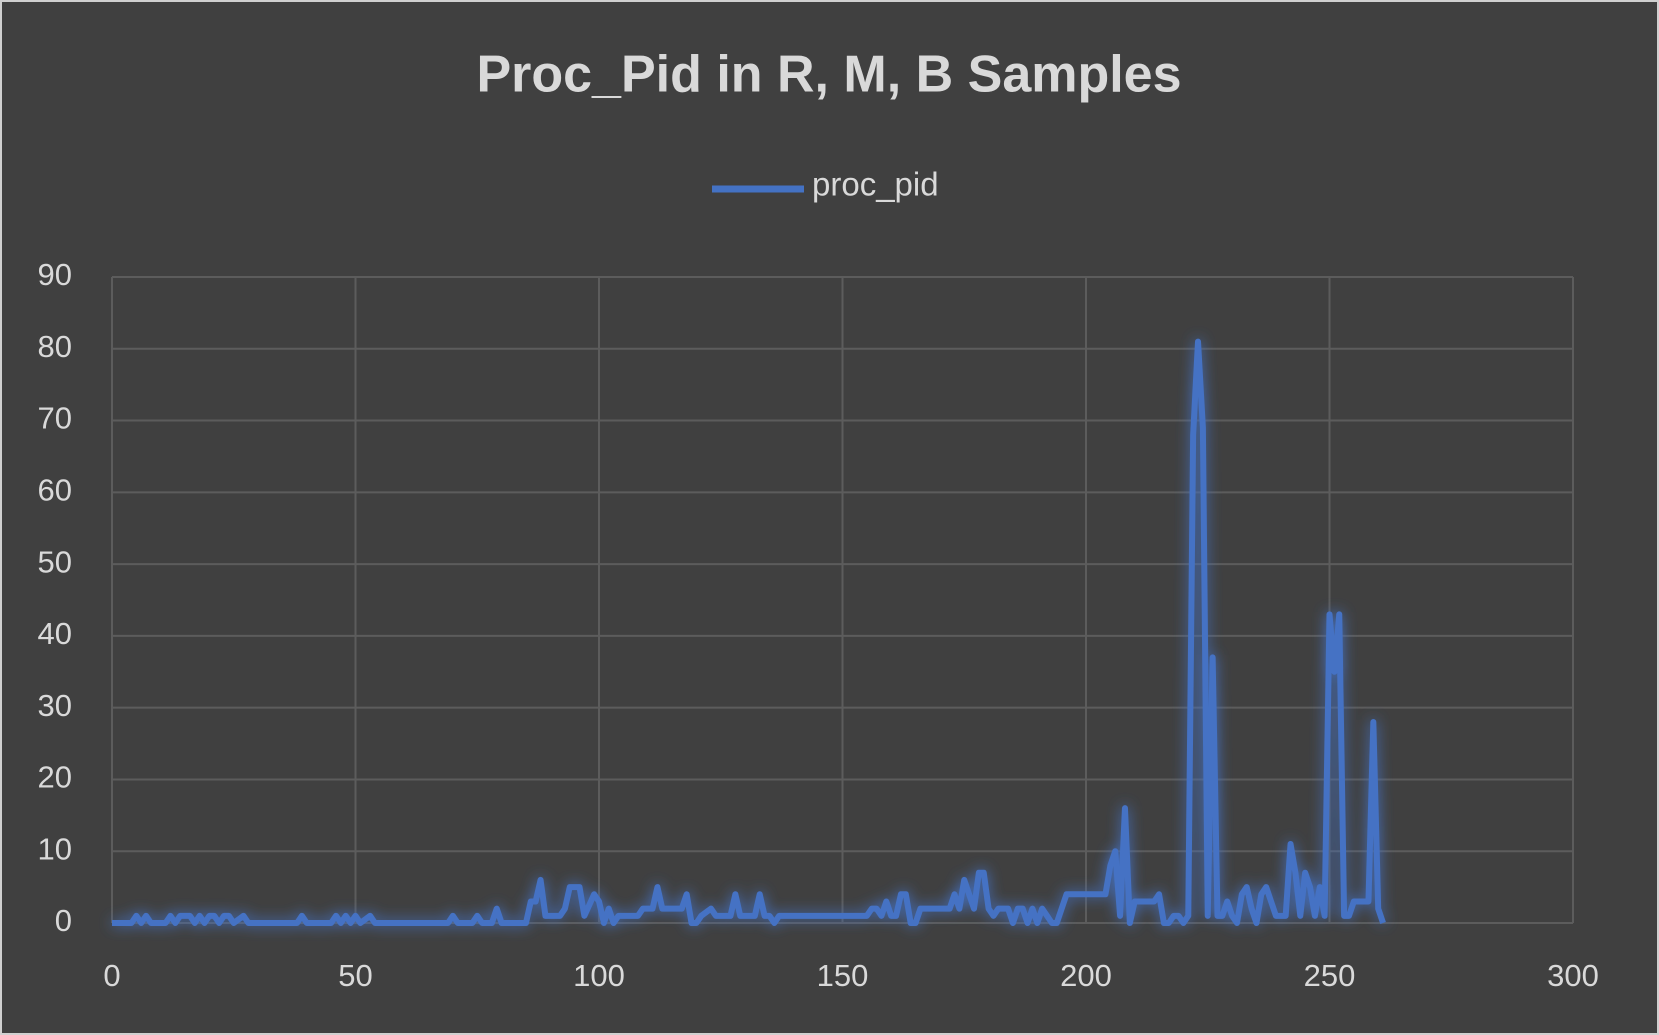 Image resolution: width=1659 pixels, height=1035 pixels. Describe the element at coordinates (55, 705) in the screenshot. I see `y-tick-label: 30` at that location.